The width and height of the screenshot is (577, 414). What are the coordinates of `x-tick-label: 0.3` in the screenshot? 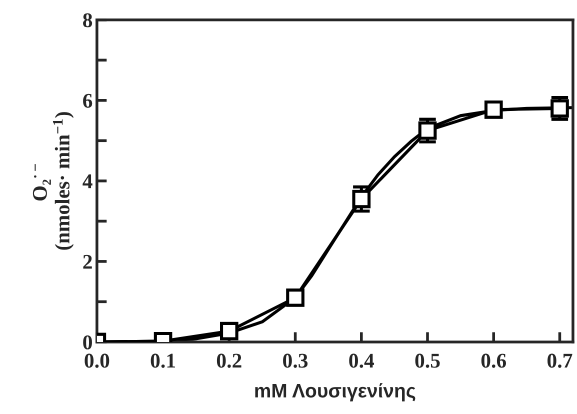 It's located at (295, 361).